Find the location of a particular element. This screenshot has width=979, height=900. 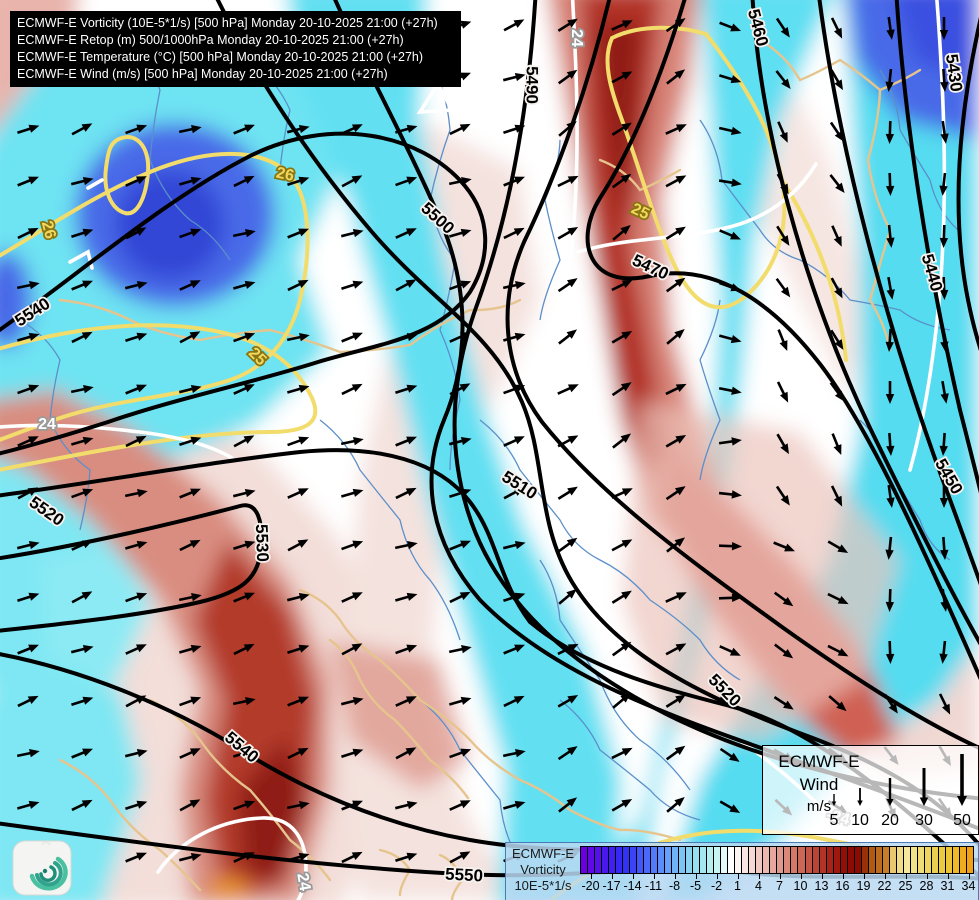

colorbar-tick-label: 34 is located at coordinates (968, 886).